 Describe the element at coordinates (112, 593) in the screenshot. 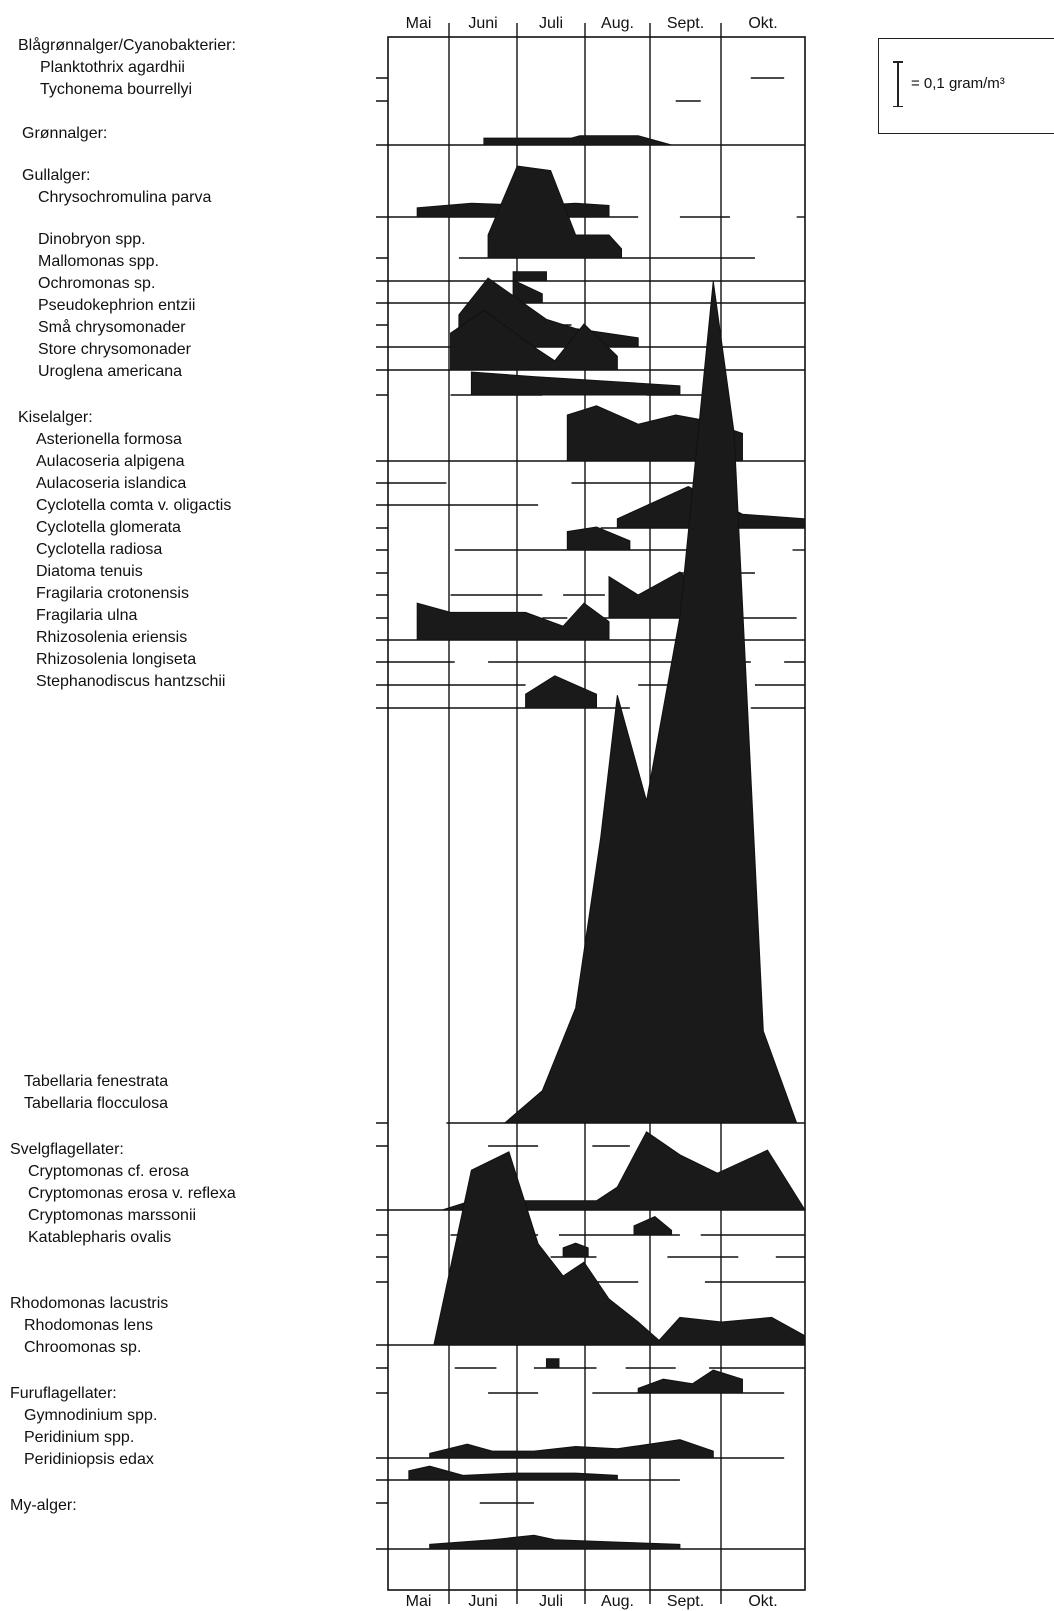

I see `species-label: Fragilaria crotonensis` at that location.